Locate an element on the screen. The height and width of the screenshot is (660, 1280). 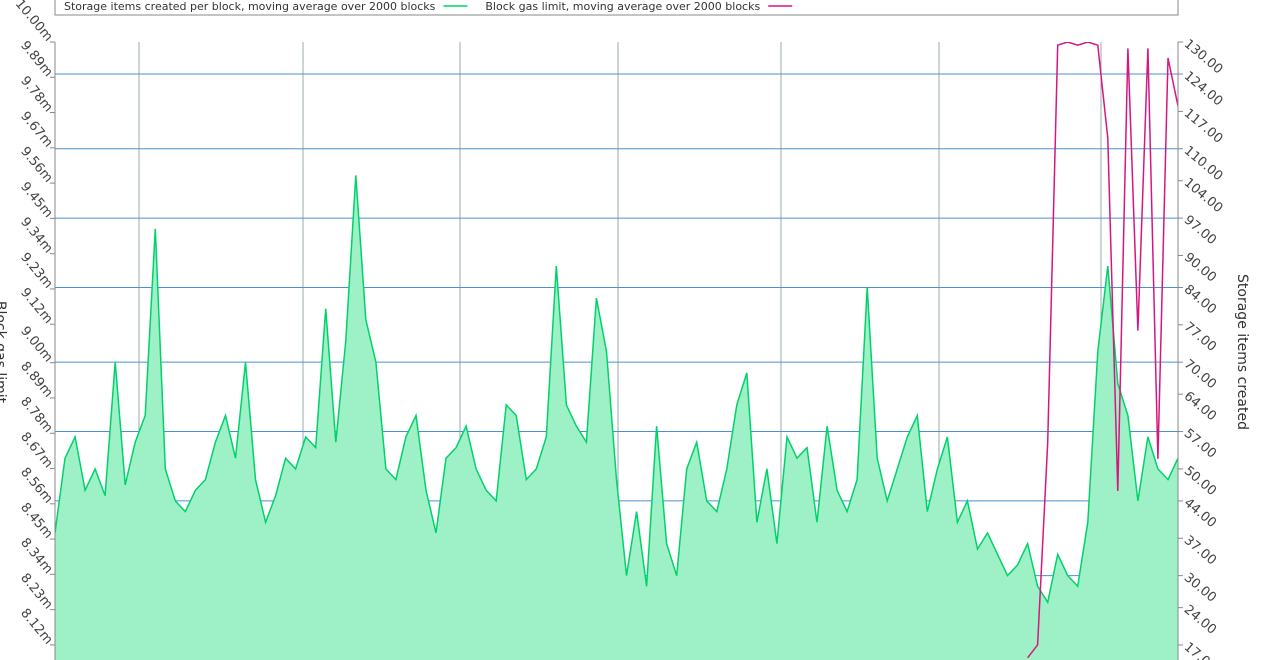
y2-tick-label: 77.00 is located at coordinates (1200, 336).